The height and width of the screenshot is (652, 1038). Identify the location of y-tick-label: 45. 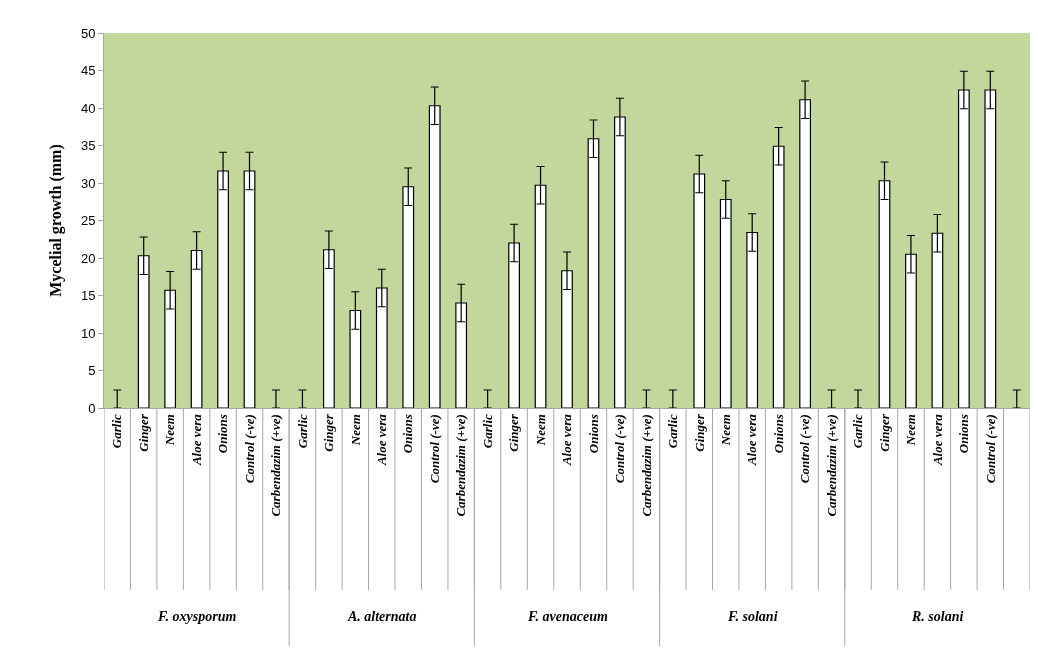
(88, 71).